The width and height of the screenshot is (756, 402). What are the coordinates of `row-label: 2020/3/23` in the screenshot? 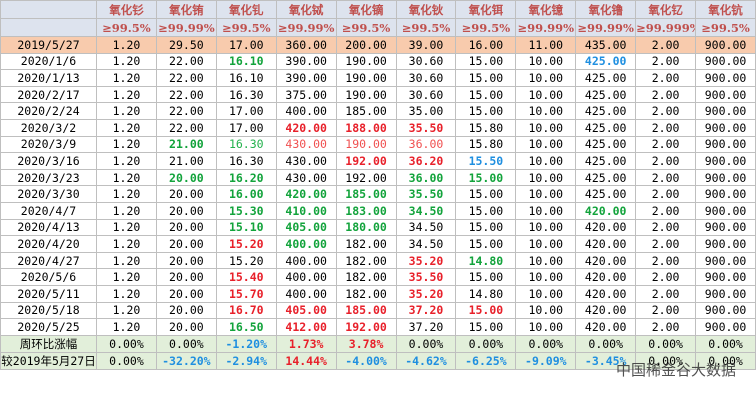 It's located at (48, 177).